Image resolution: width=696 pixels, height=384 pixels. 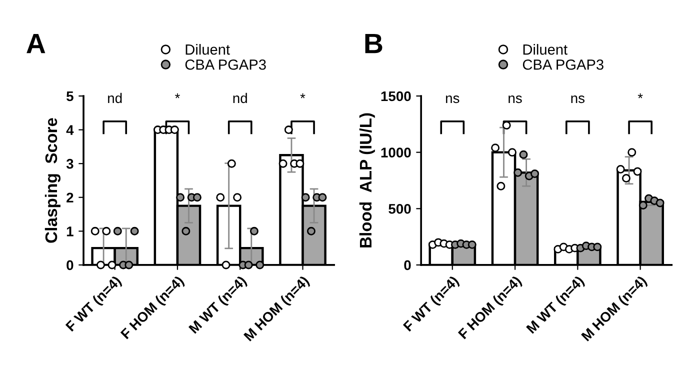 I want to click on y-tick-label: 1000, so click(x=396, y=153).